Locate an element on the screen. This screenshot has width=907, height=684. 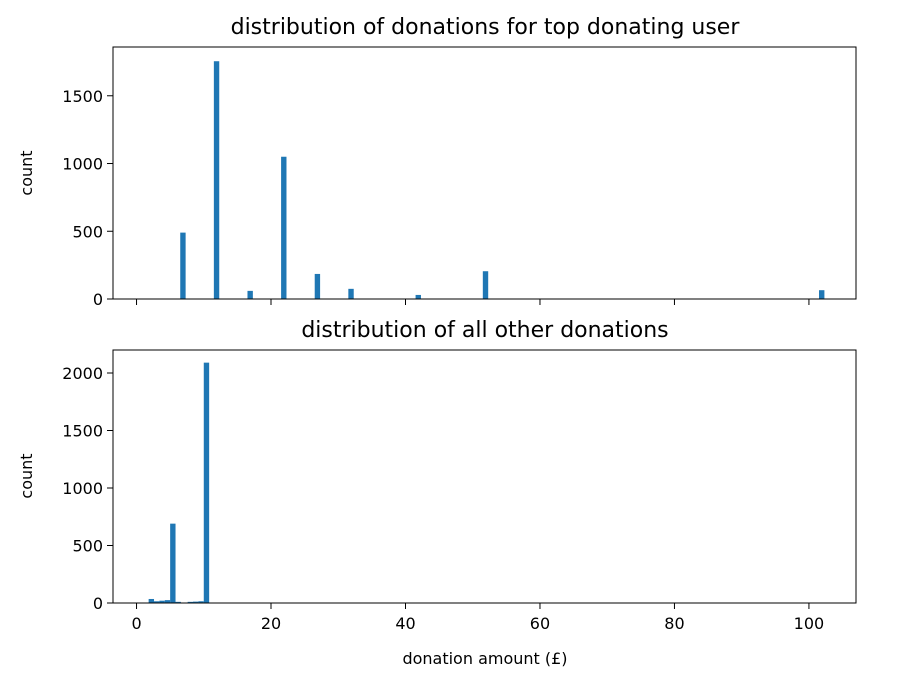
bottom-chart-ytick-label: 0 is located at coordinates (98, 603).